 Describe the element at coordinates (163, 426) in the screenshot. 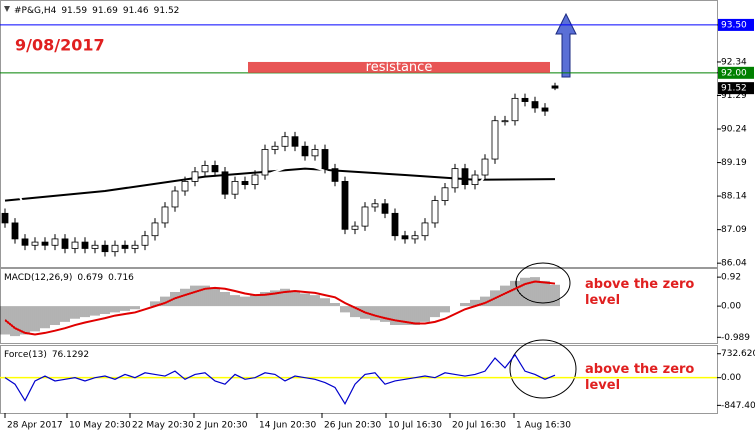

I see `x-tick-label: 22 May 20:30` at that location.